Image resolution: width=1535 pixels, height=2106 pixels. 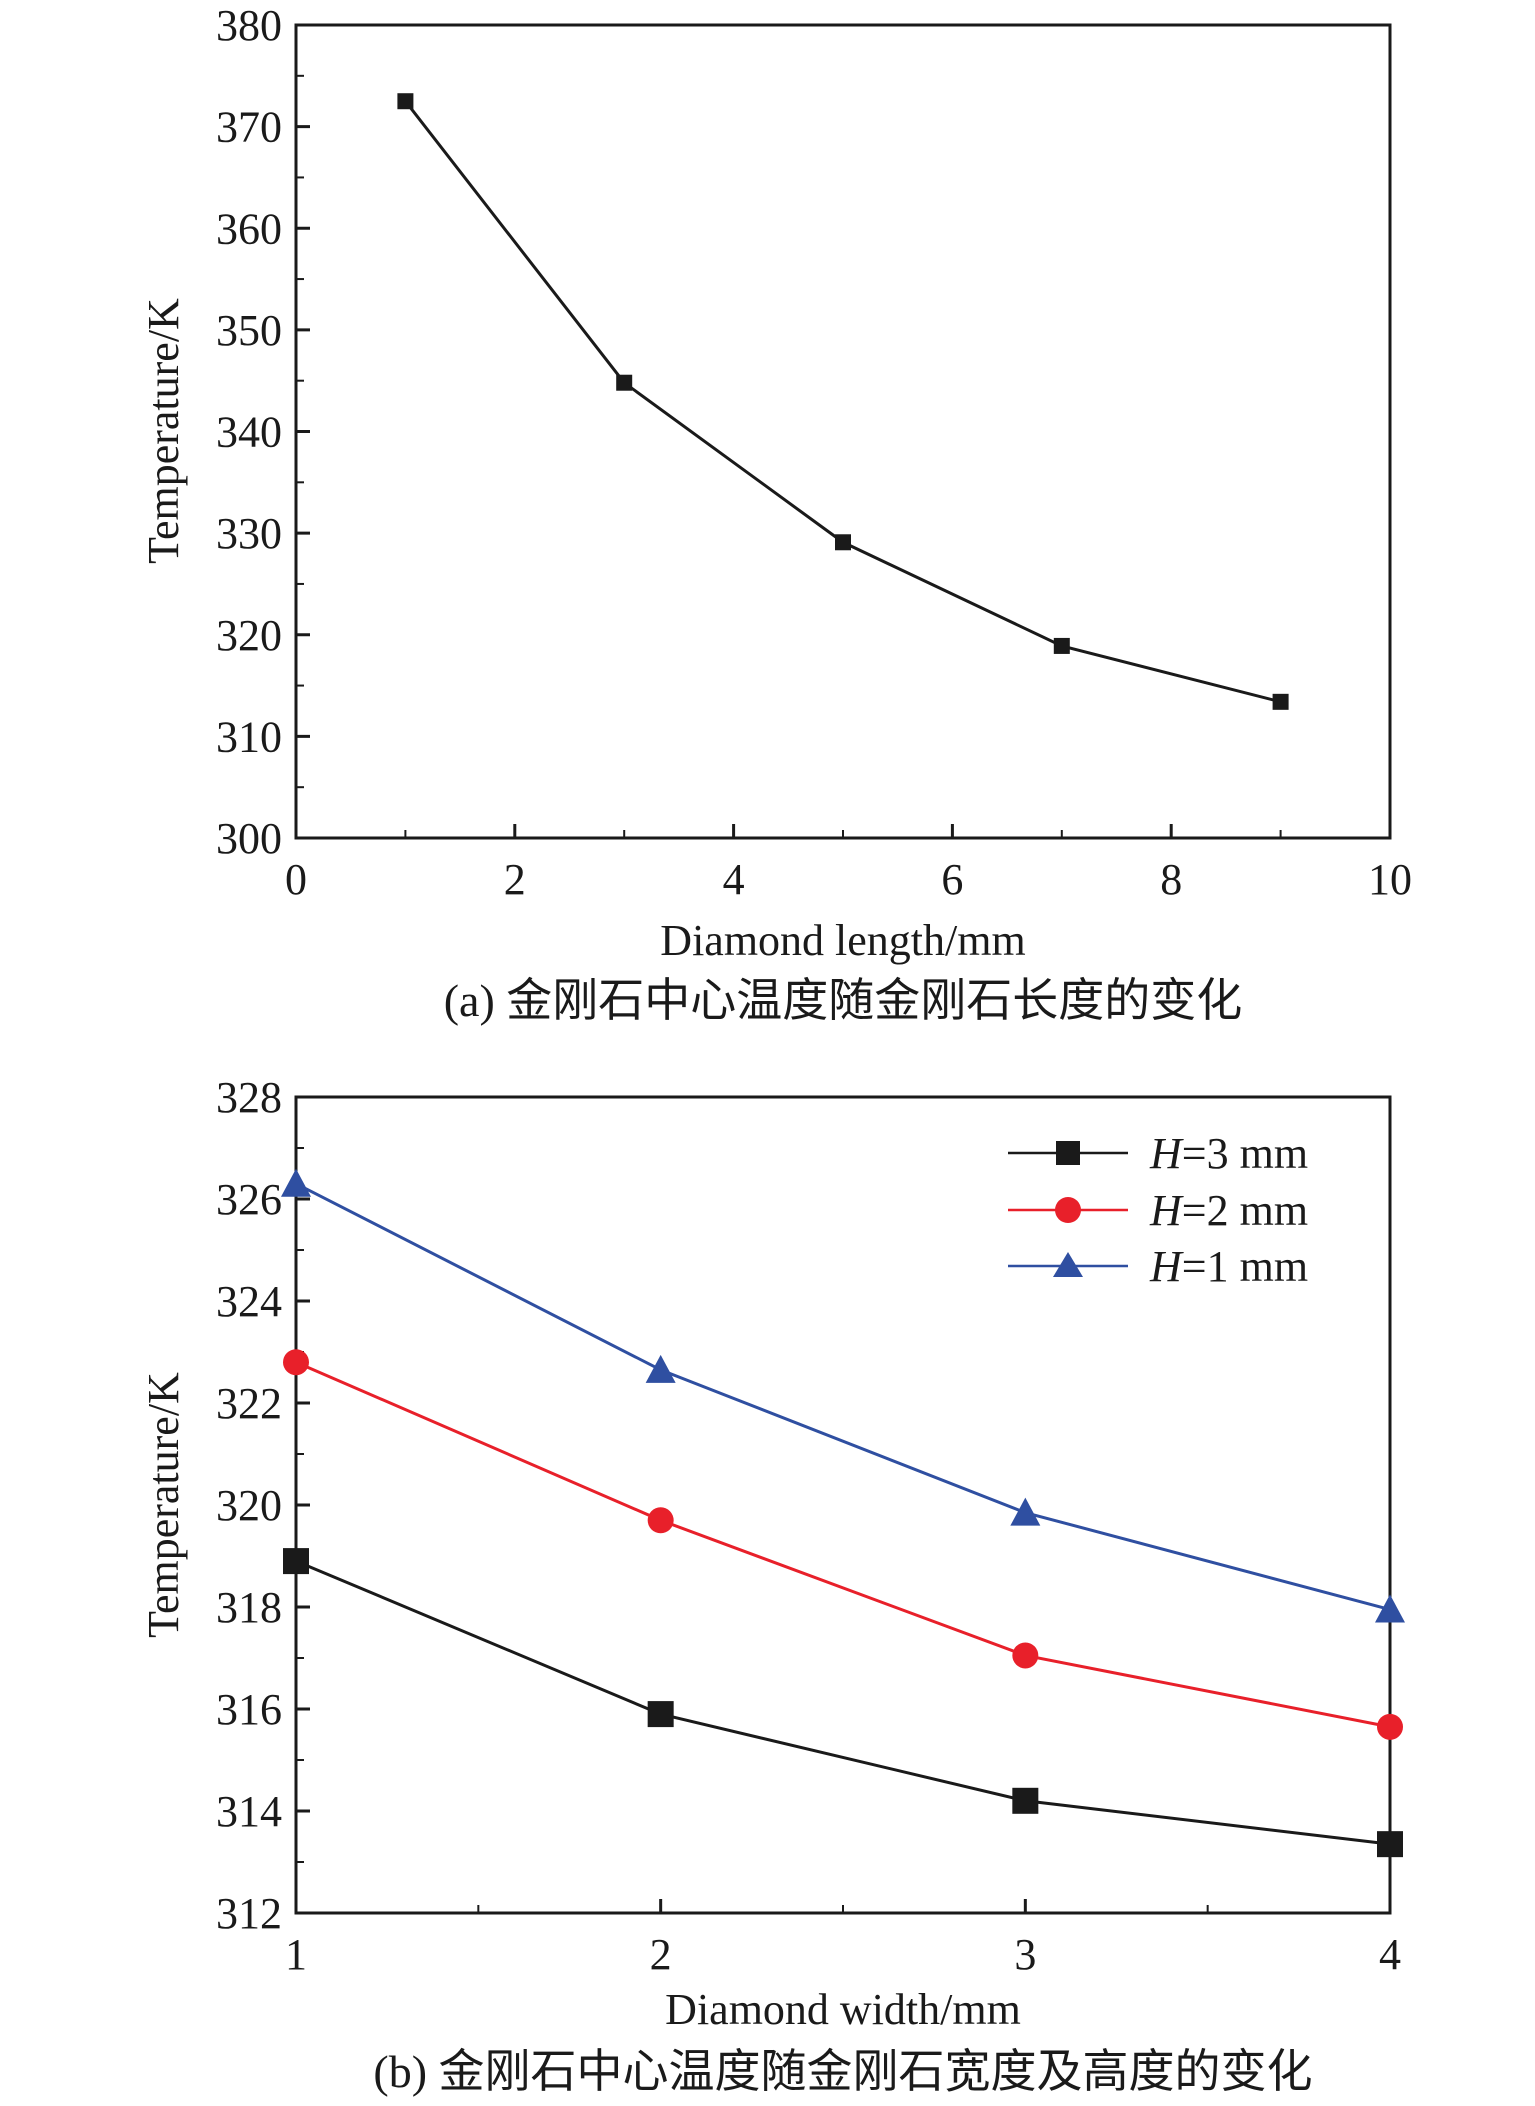 I want to click on chart-a-y-tick-label: 340, so click(x=249, y=432).